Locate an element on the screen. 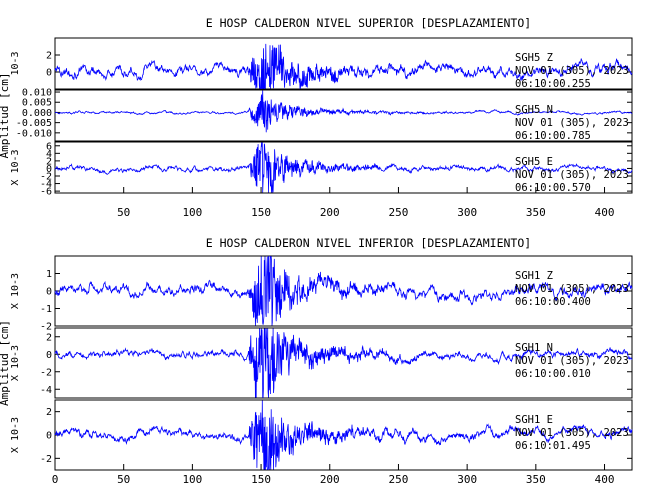 The height and width of the screenshot is (500, 650). time-label: 06:10:01.495 is located at coordinates (553, 446).